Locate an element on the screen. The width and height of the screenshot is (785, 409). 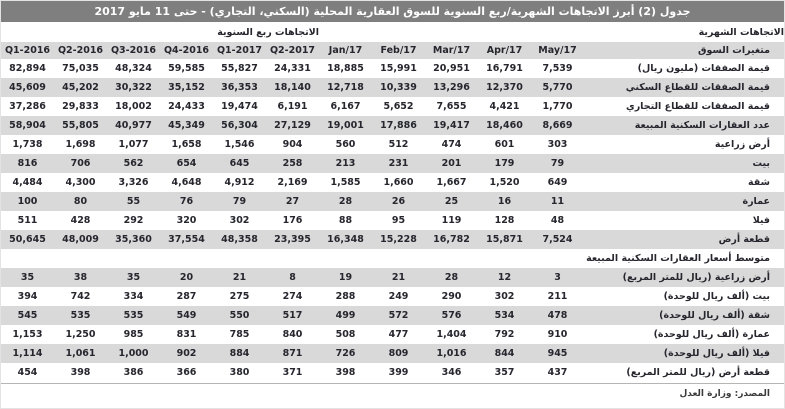
data-cell: 5,652 is located at coordinates (398, 106).